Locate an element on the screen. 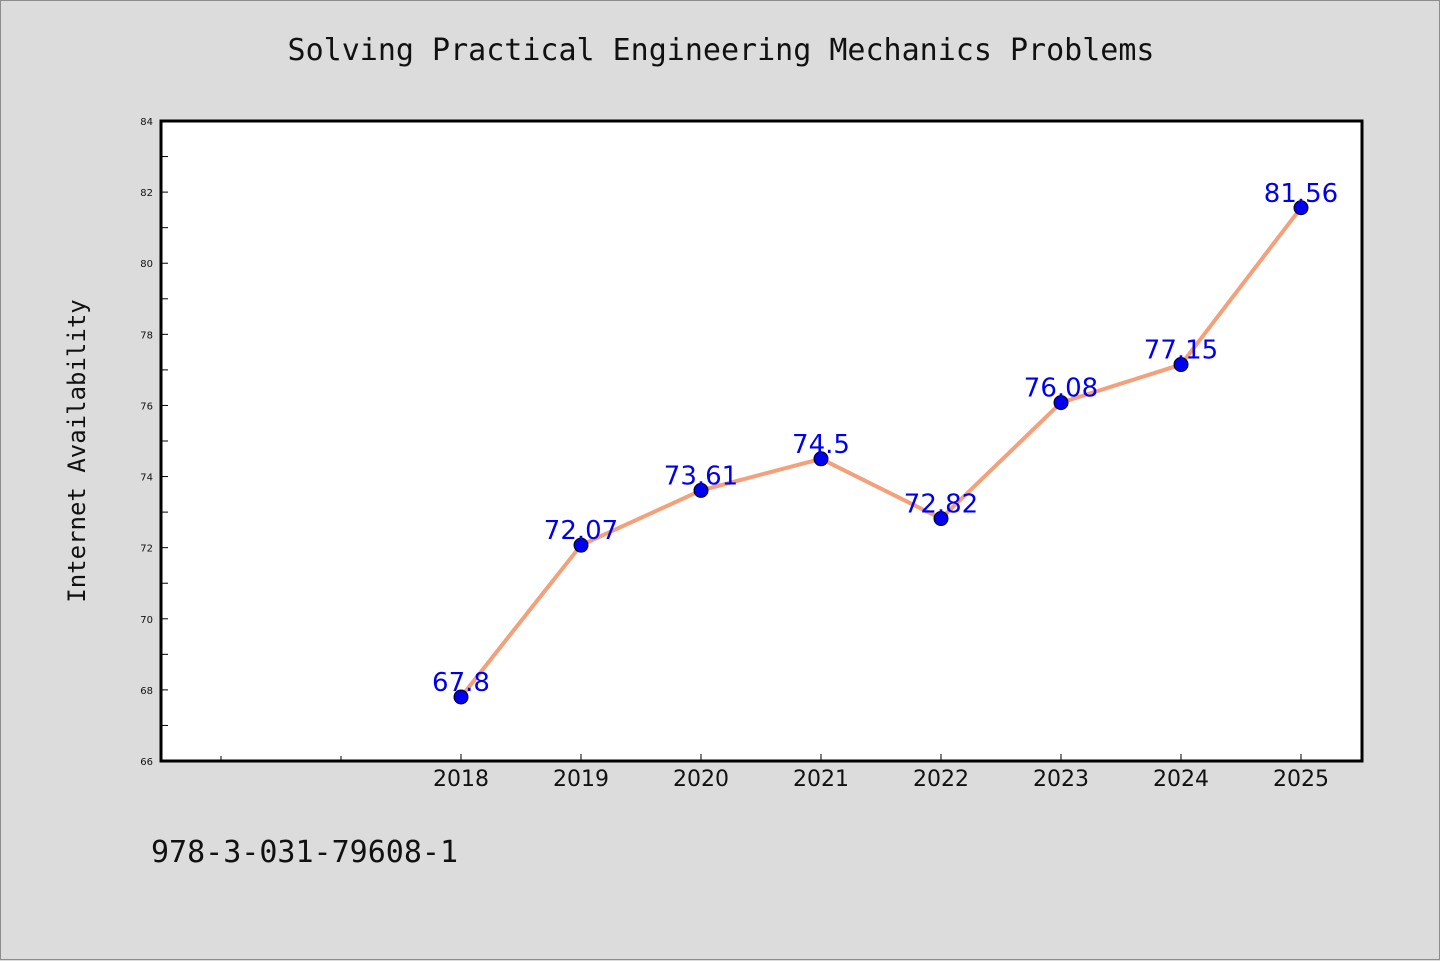 The image size is (1440, 961). data-label: 76.08 is located at coordinates (1061, 389).